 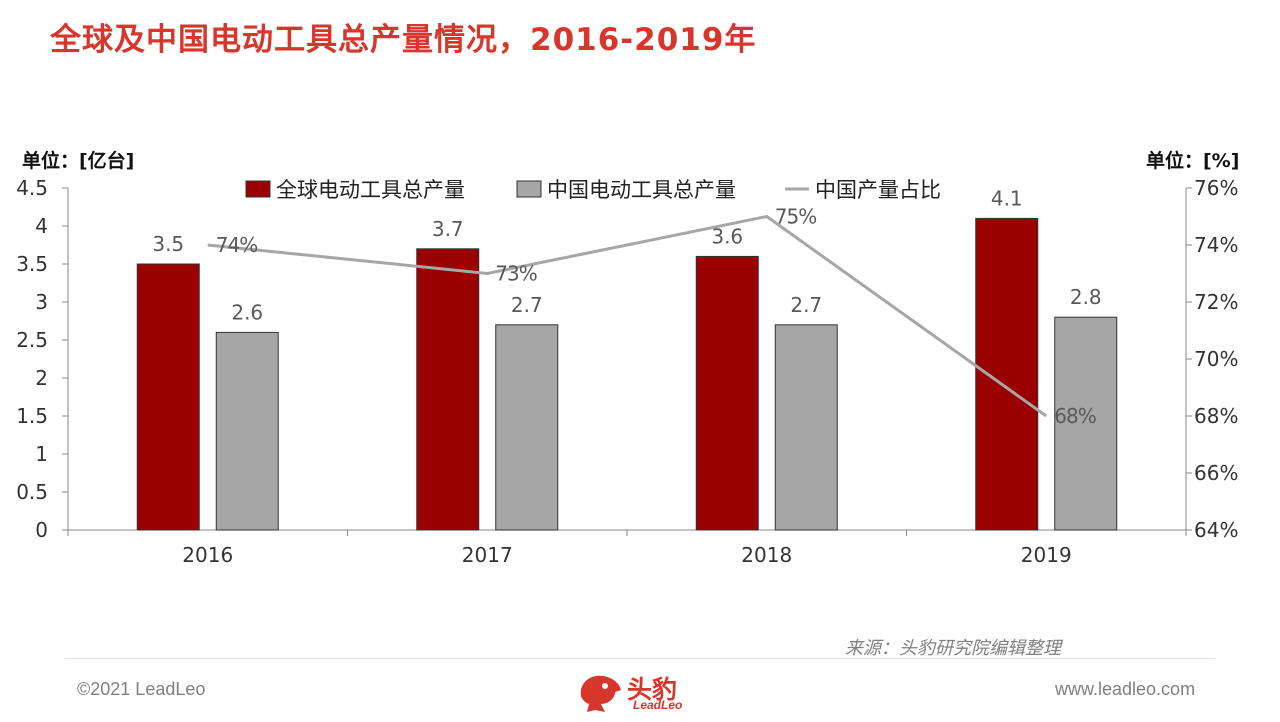 I want to click on logo-english-text: LeadLeo, so click(x=658, y=705).